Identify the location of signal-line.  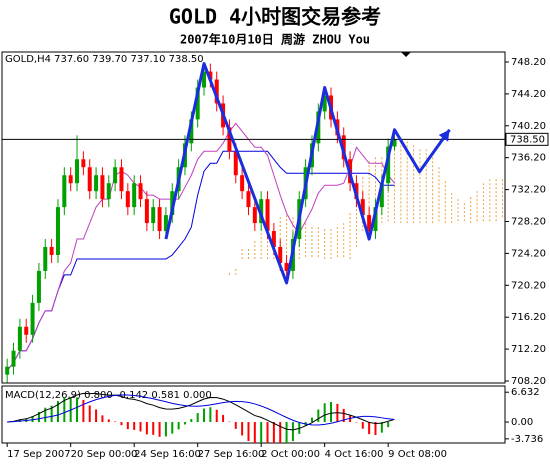
(201, 410).